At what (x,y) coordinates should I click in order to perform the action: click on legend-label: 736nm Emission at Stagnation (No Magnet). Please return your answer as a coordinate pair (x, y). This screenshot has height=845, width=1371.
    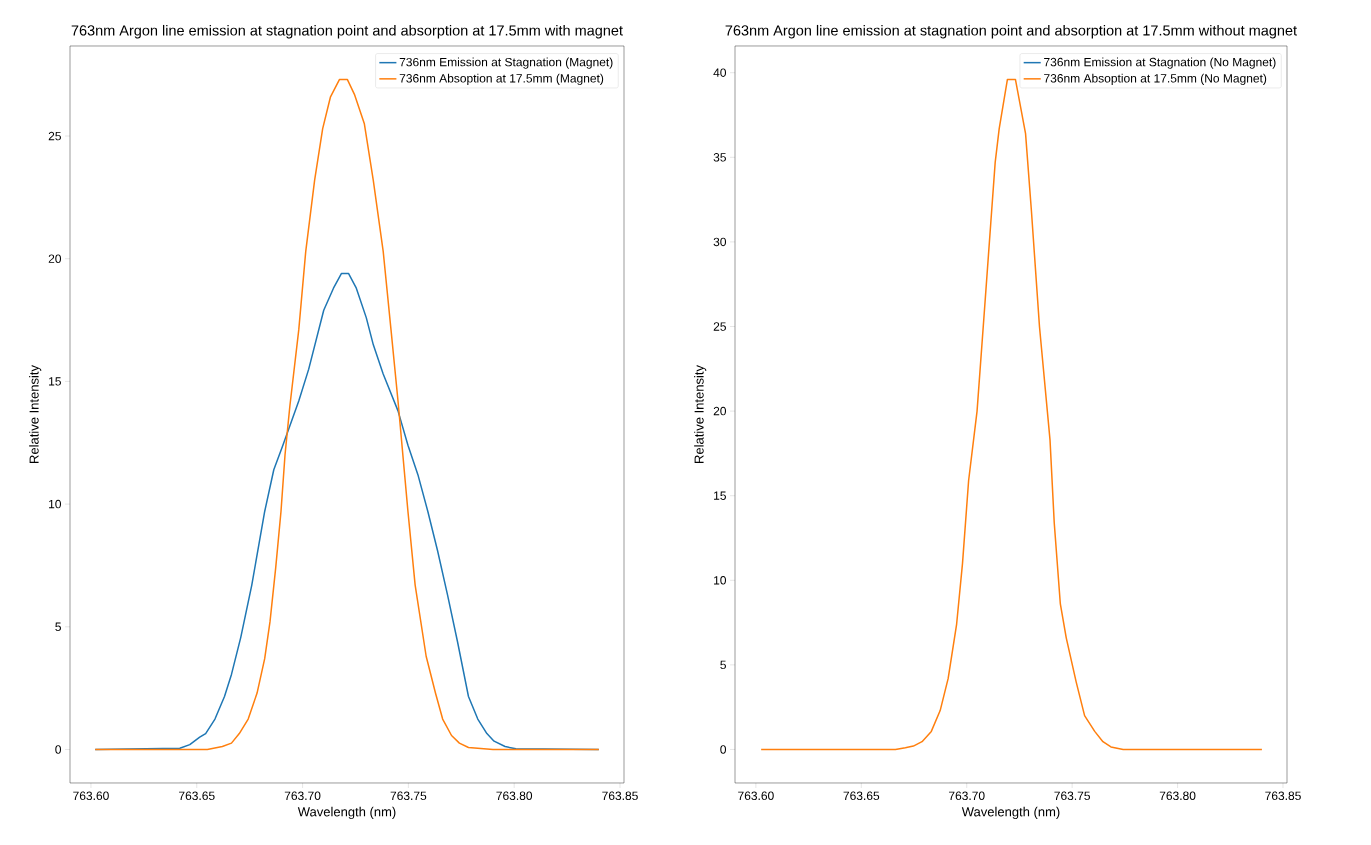
    Looking at the image, I should click on (1160, 63).